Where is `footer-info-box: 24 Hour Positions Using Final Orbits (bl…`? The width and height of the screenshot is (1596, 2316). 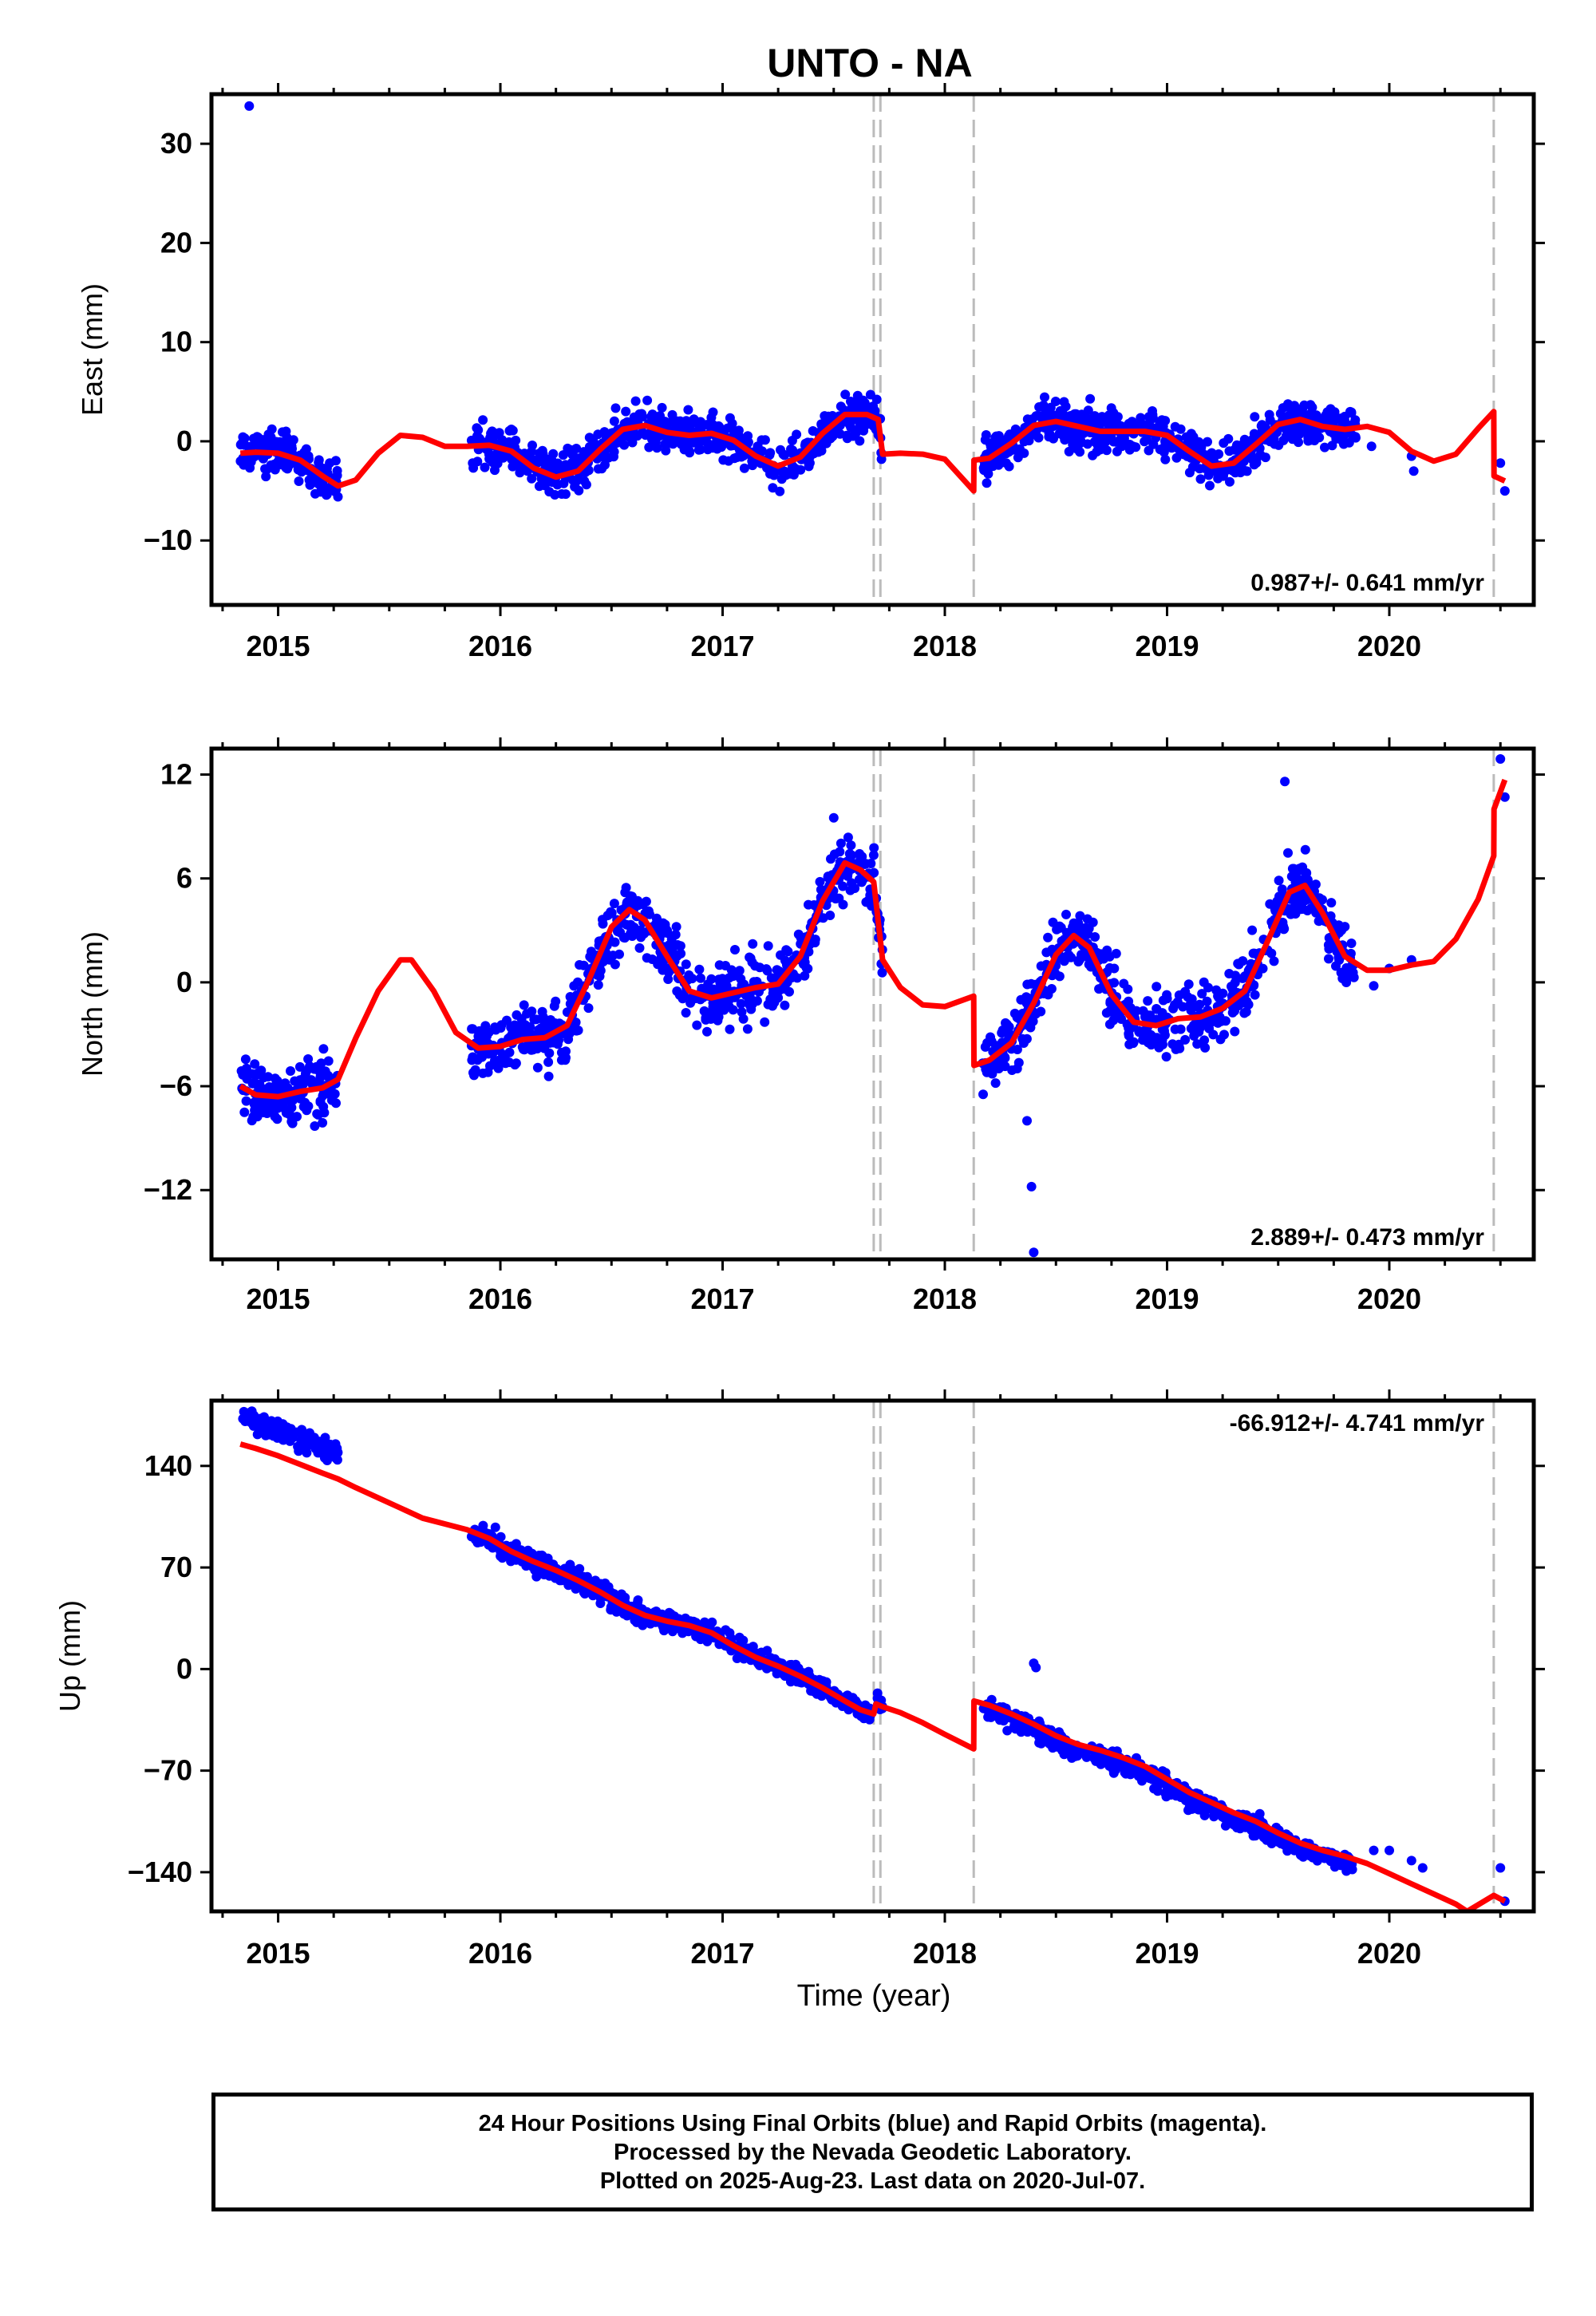
footer-info-box: 24 Hour Positions Using Final Orbits (bl… is located at coordinates (873, 2152).